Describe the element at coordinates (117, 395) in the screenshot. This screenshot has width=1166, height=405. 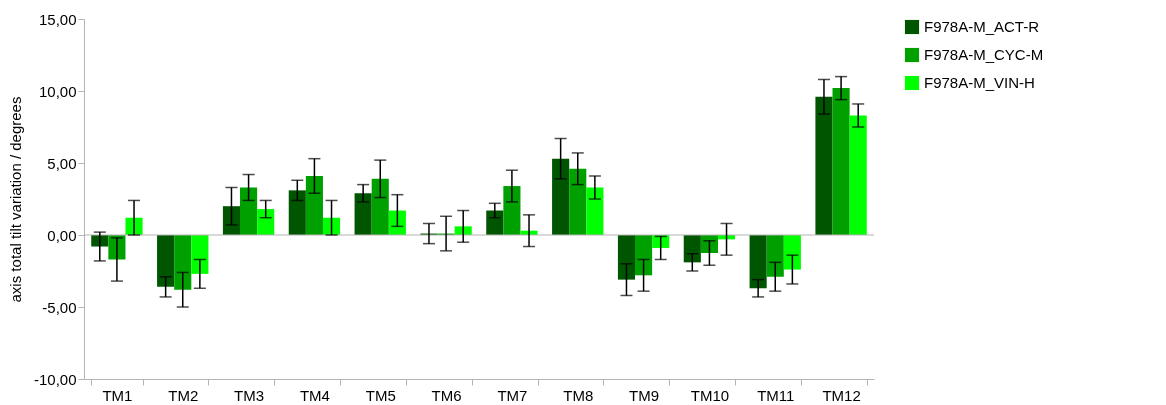
I see `x-tick-label: TM1` at that location.